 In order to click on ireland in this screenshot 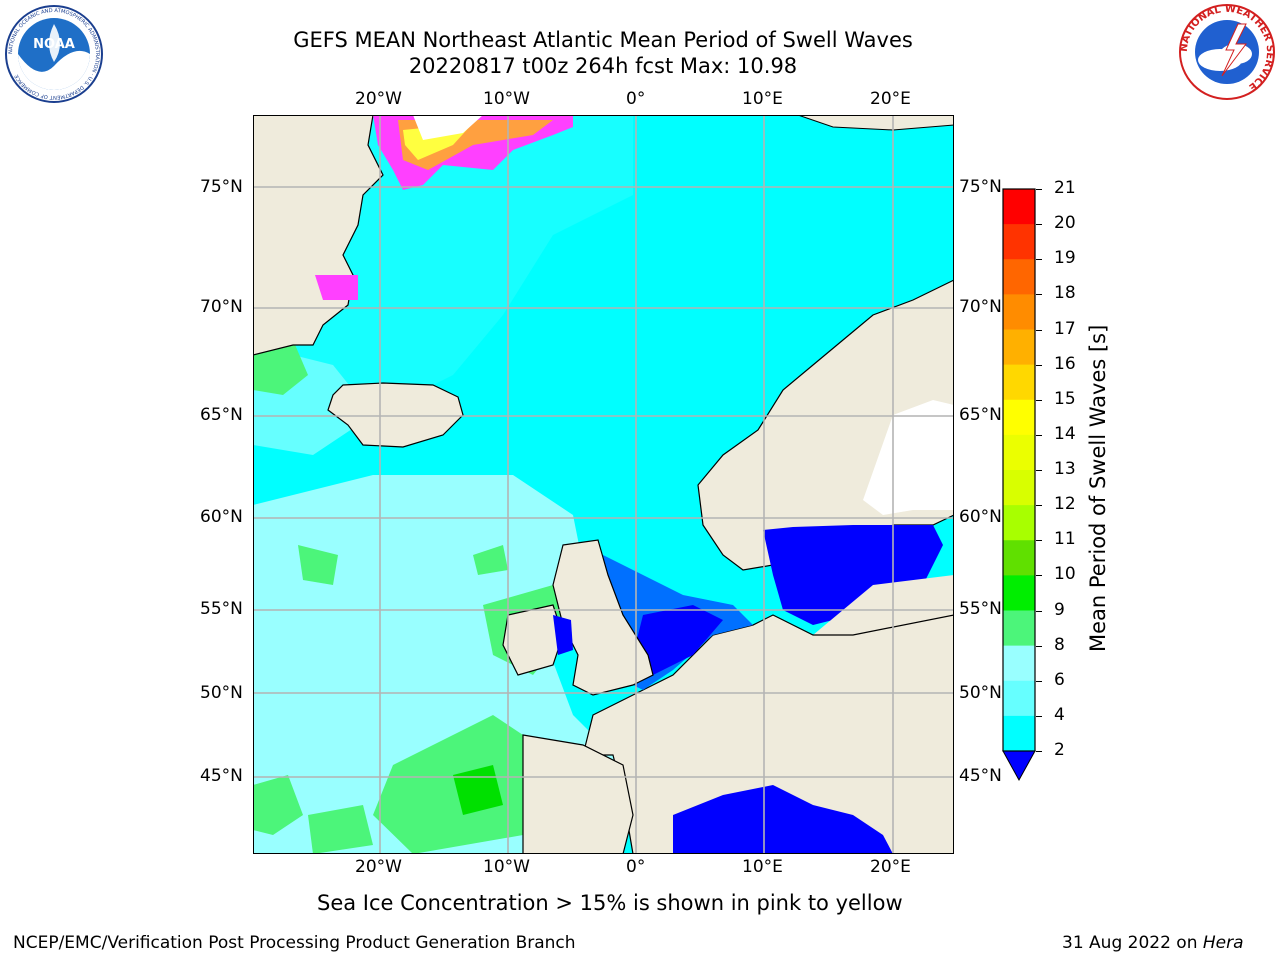, I will do `click(533, 640)`.